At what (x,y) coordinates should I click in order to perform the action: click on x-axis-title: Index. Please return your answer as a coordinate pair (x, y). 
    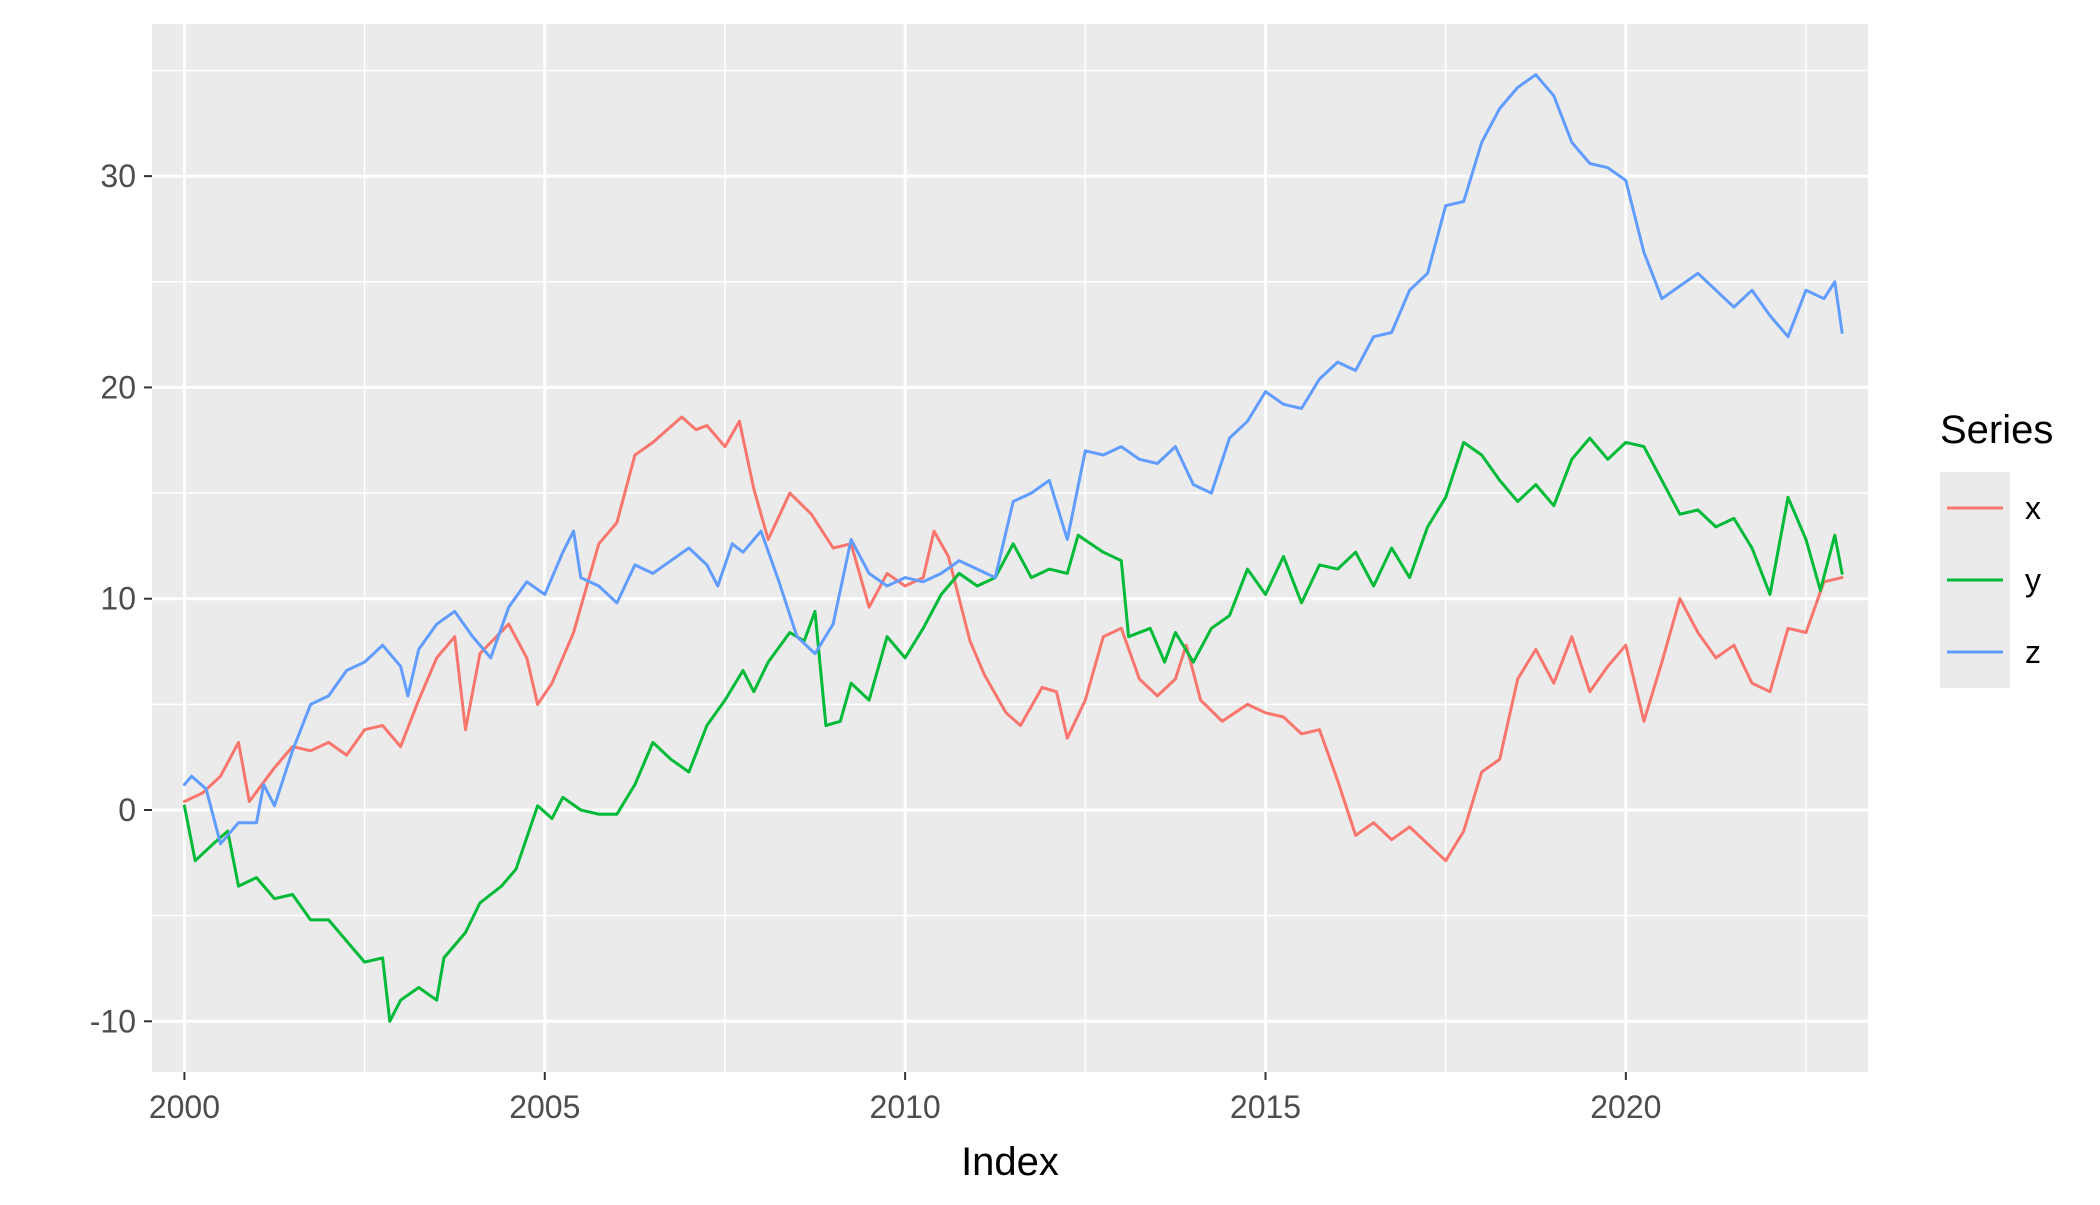
    Looking at the image, I should click on (1010, 1162).